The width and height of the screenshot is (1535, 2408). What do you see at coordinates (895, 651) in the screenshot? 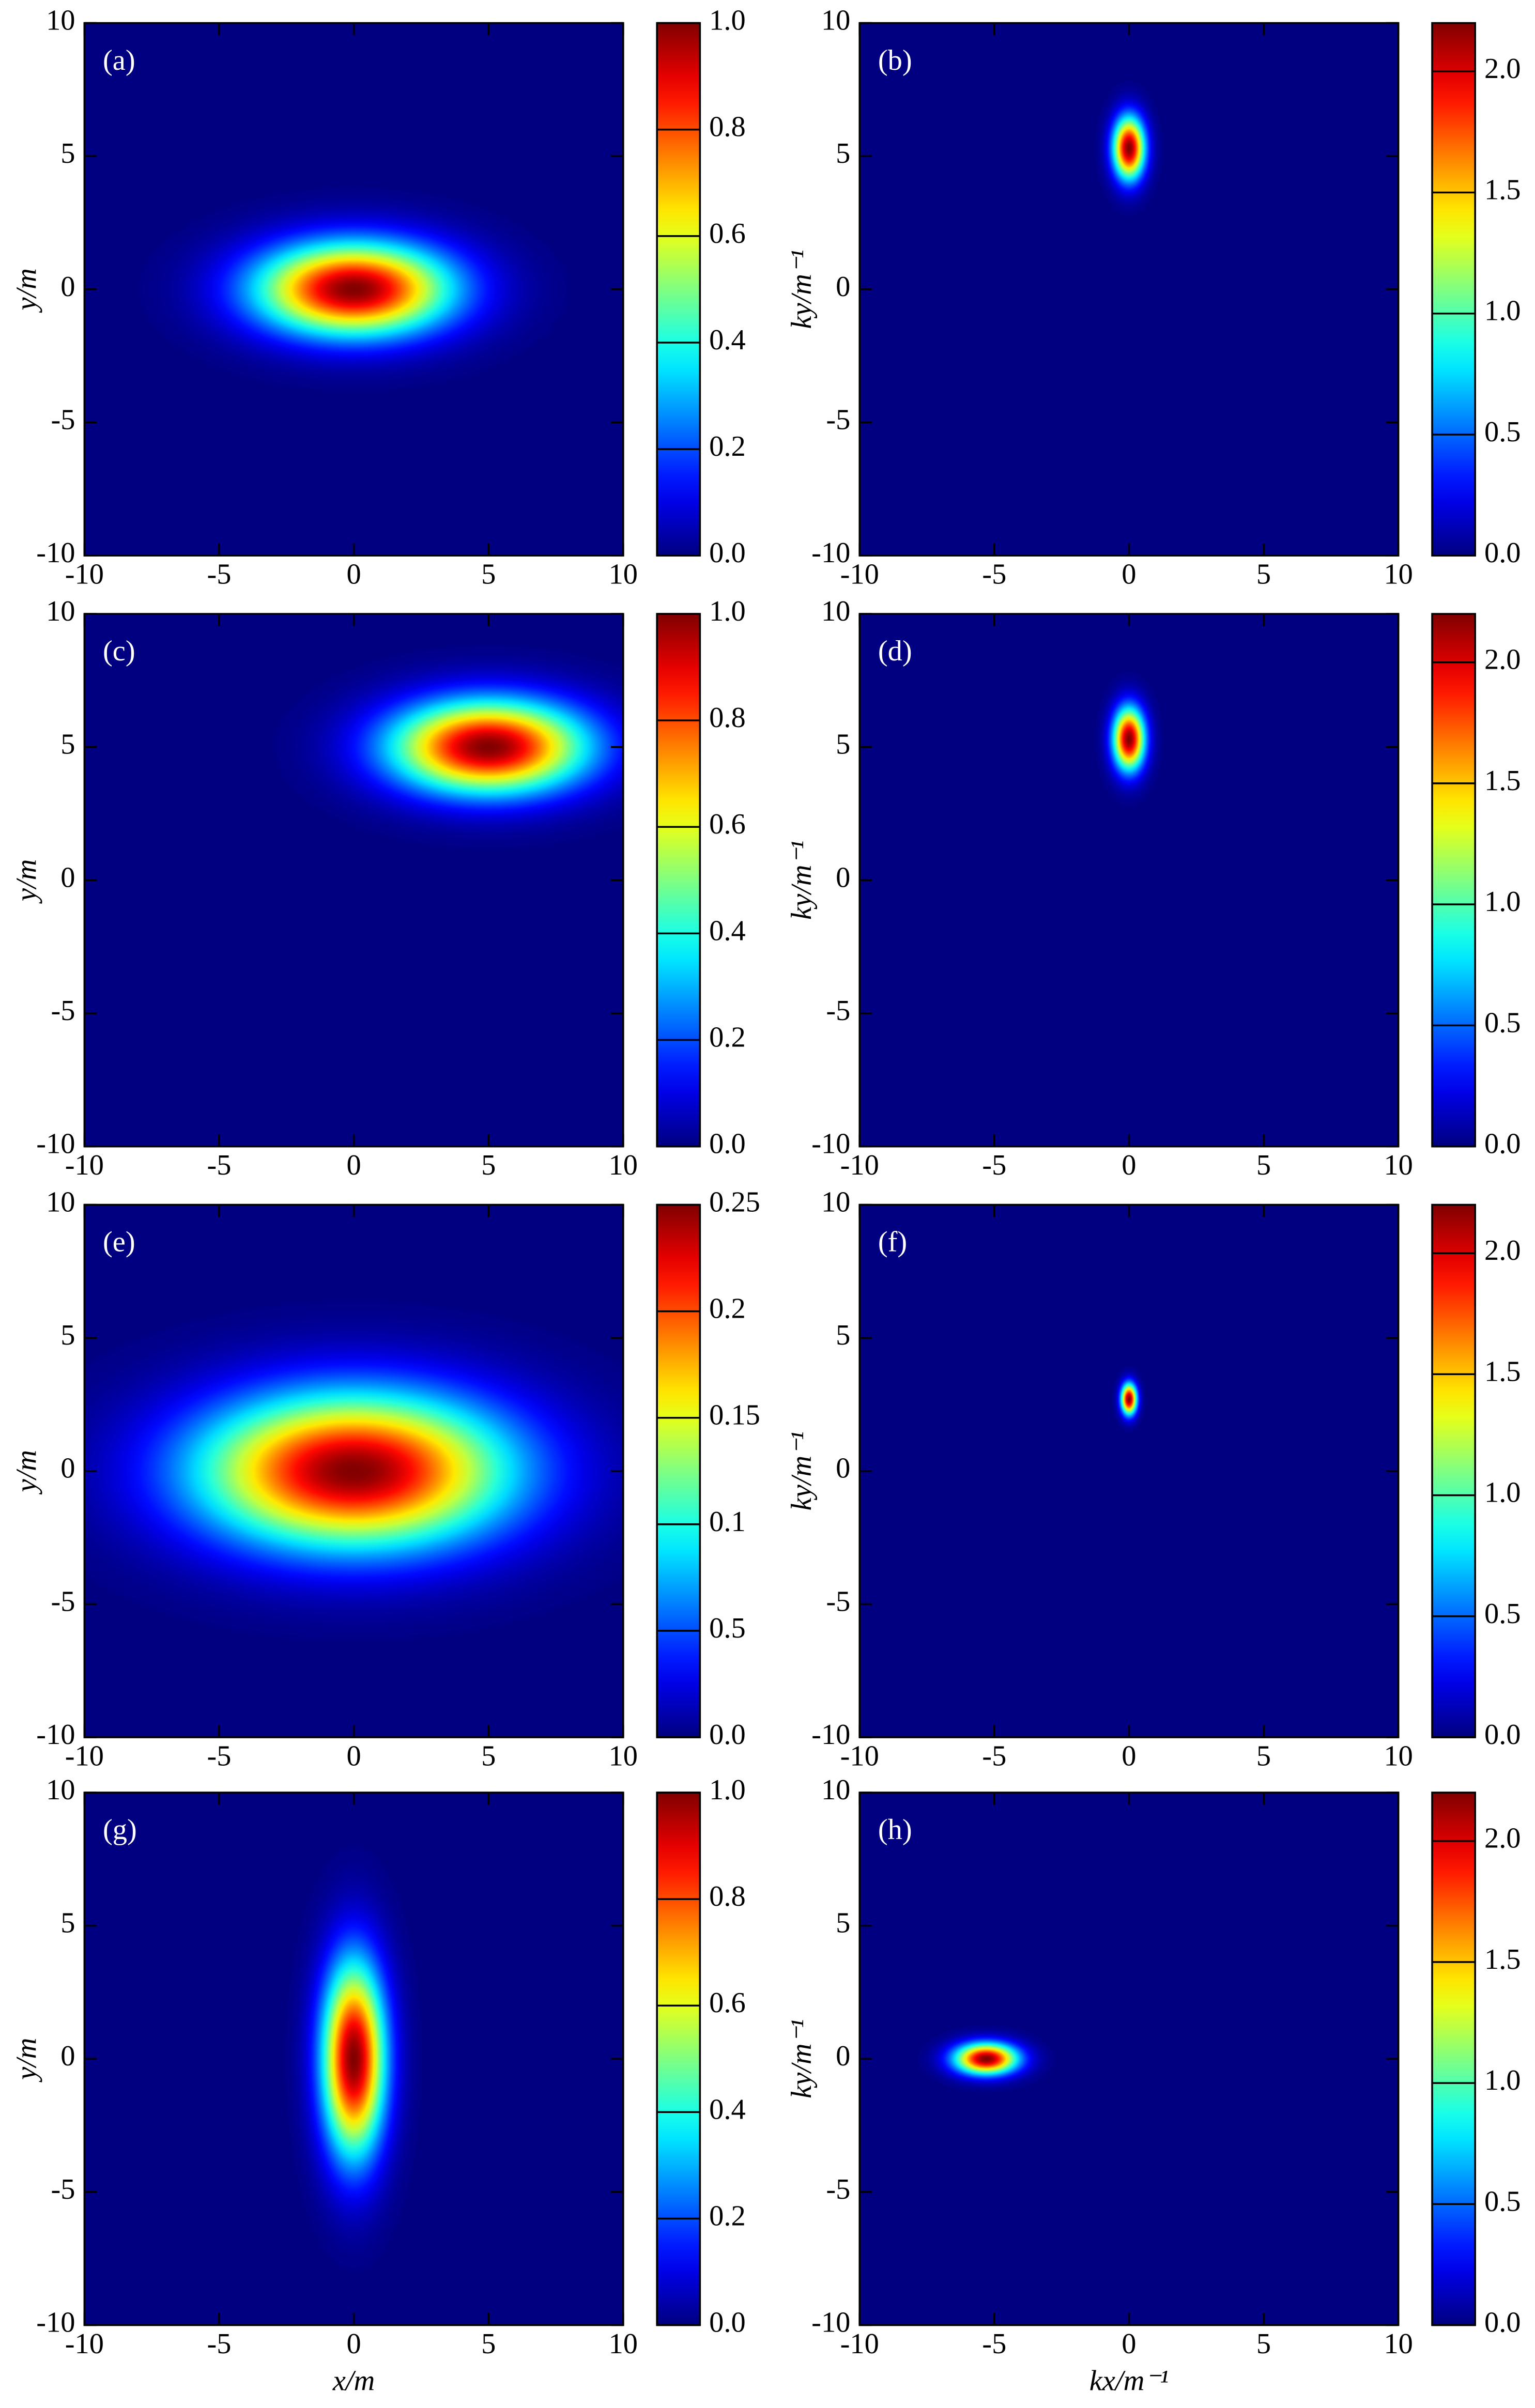
I see `panel-label: (d)` at bounding box center [895, 651].